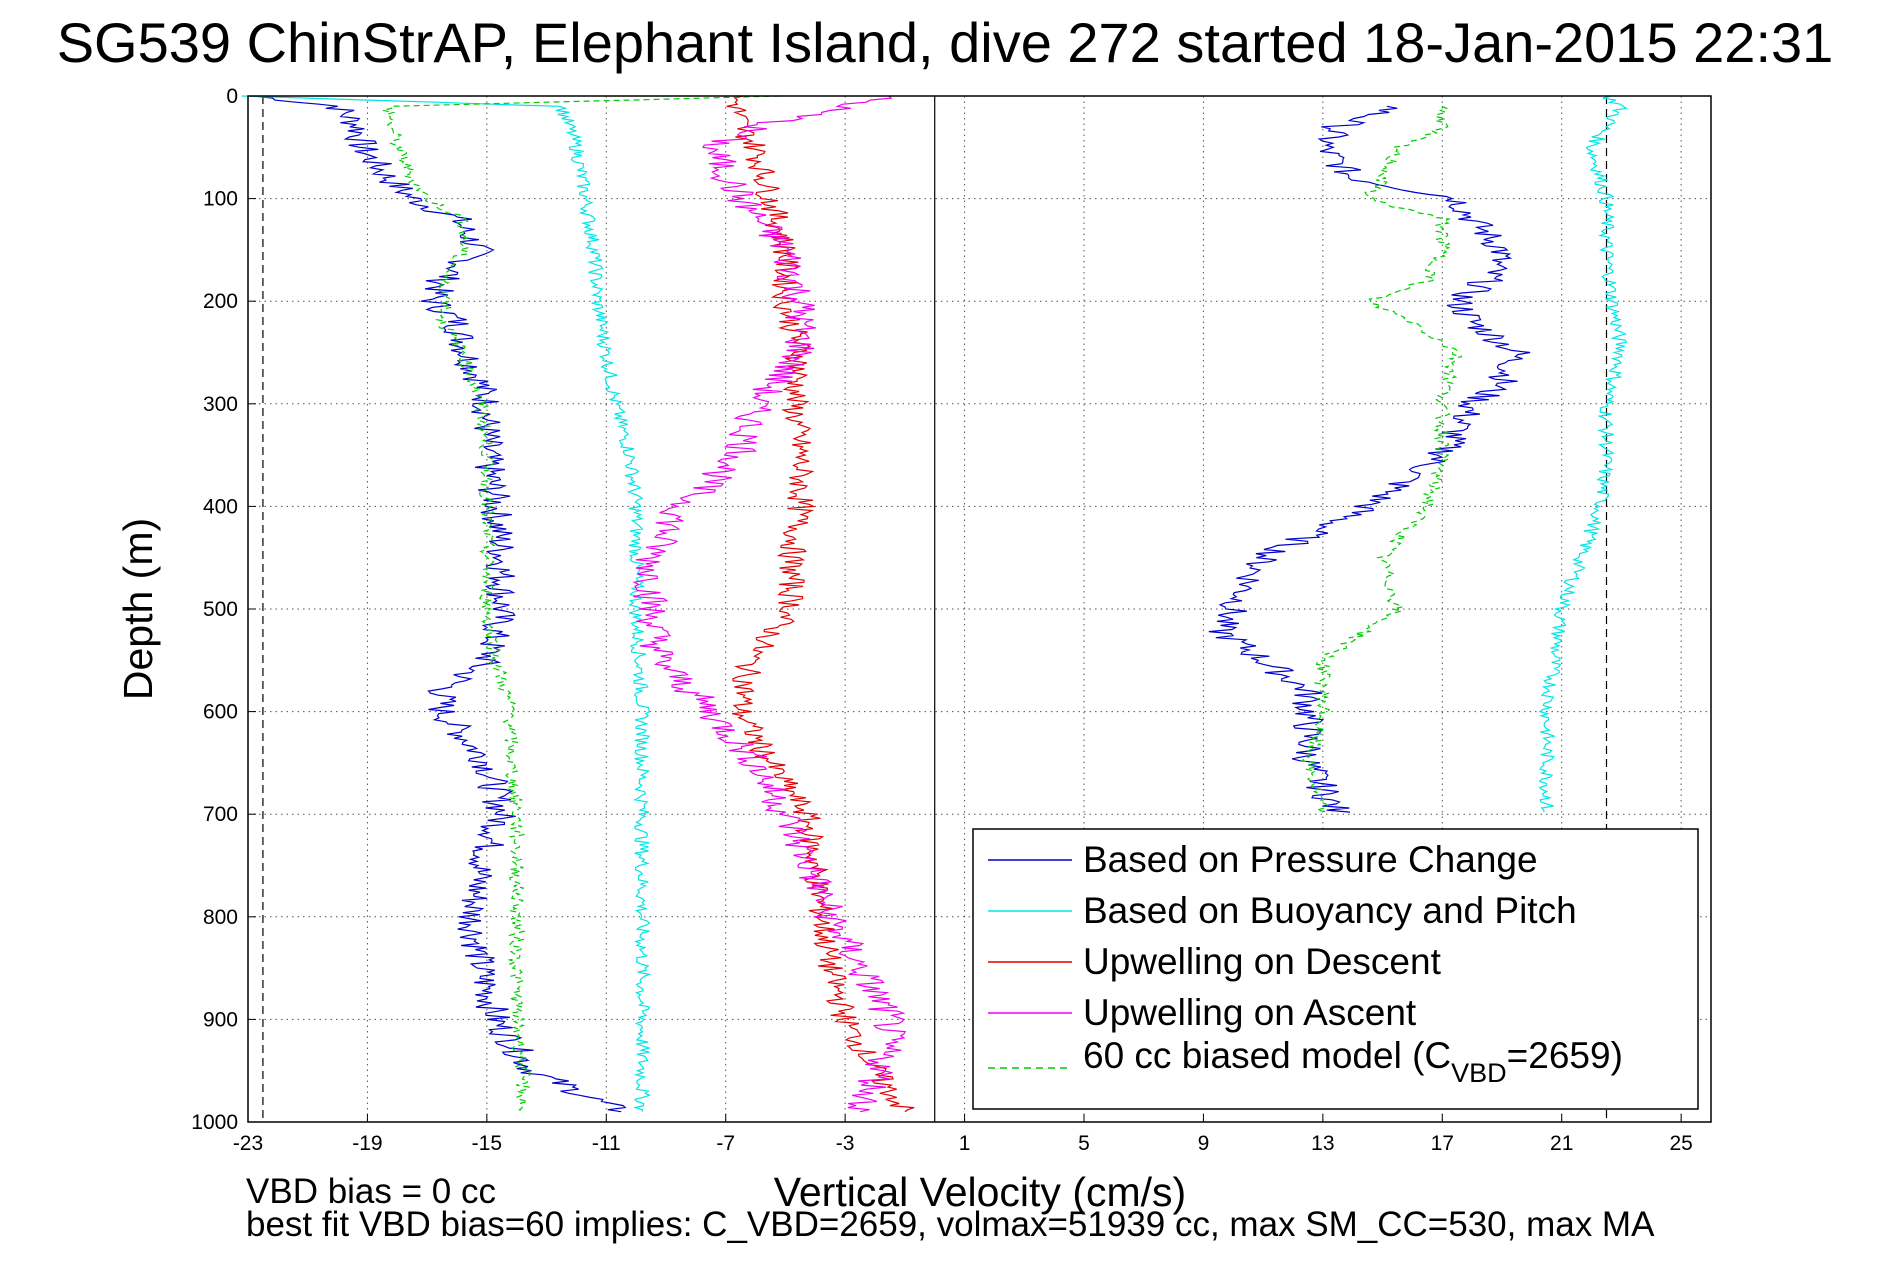 The width and height of the screenshot is (1891, 1262). I want to click on pressure-change-ascent-line, so click(1369, 459).